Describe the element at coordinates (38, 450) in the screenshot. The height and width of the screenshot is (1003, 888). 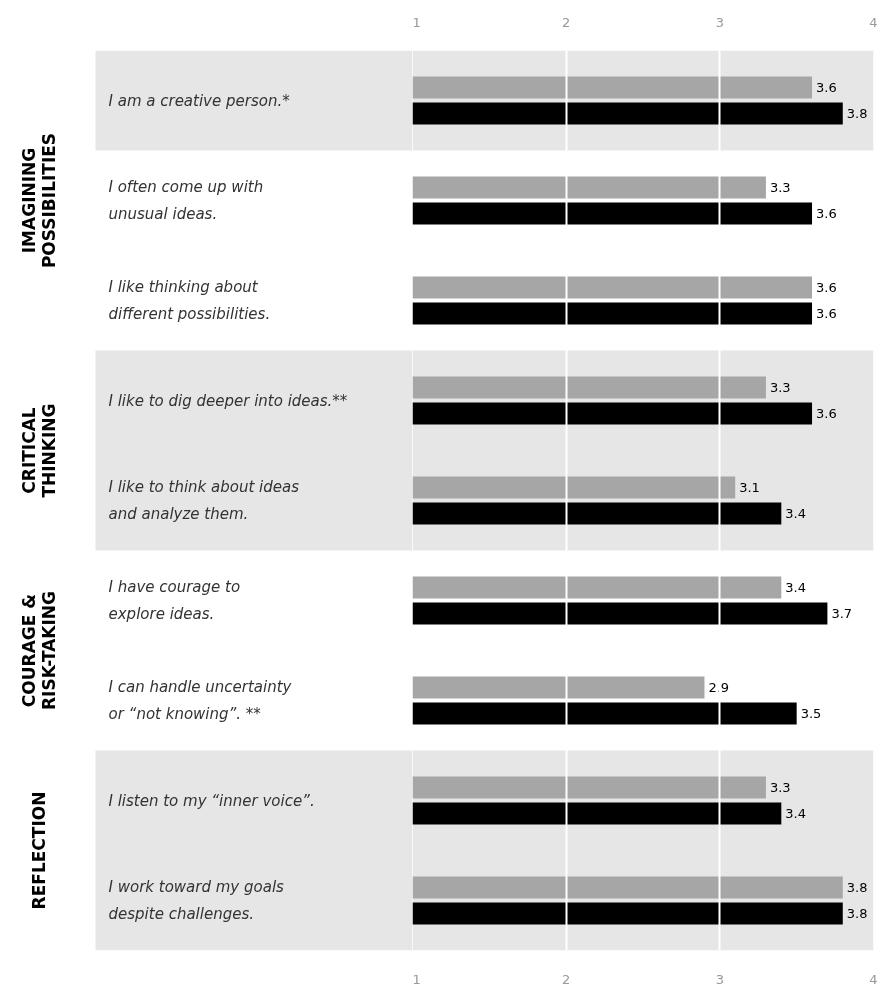
I see `text: CRITICAL THINKING` at that location.